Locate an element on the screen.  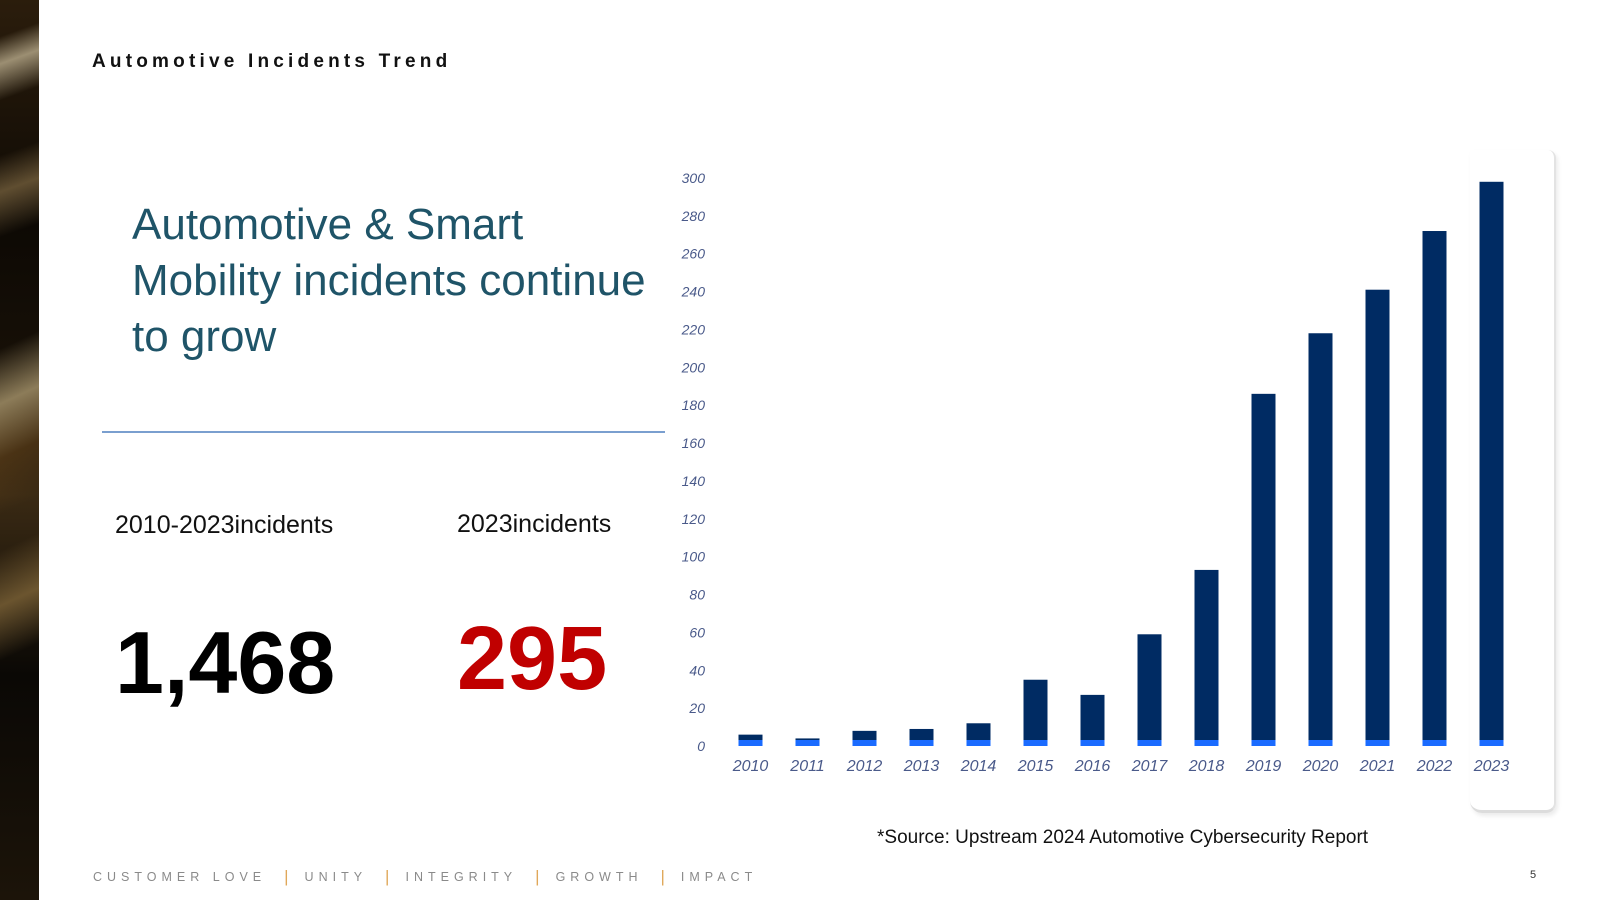
year-incidents-label: 2023incidents is located at coordinates (534, 524).